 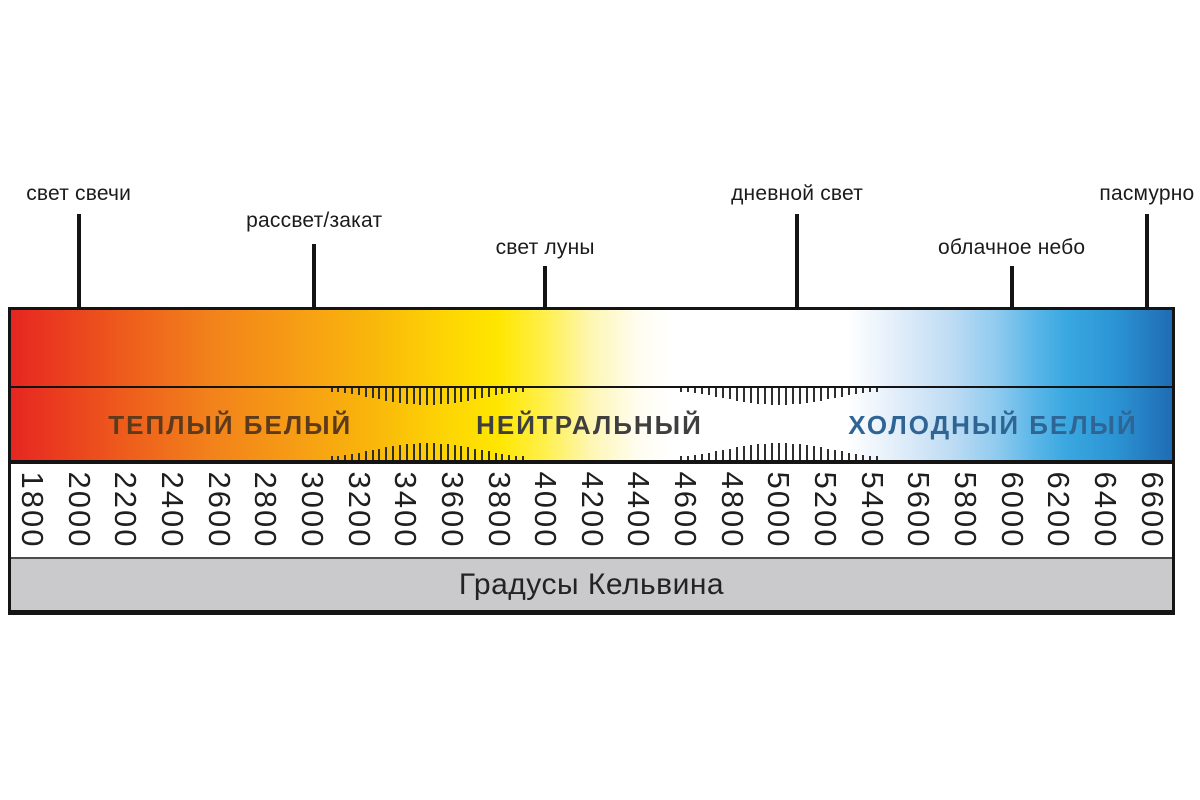 What do you see at coordinates (32, 510) in the screenshot?
I see `axis-tick-label: 1800` at bounding box center [32, 510].